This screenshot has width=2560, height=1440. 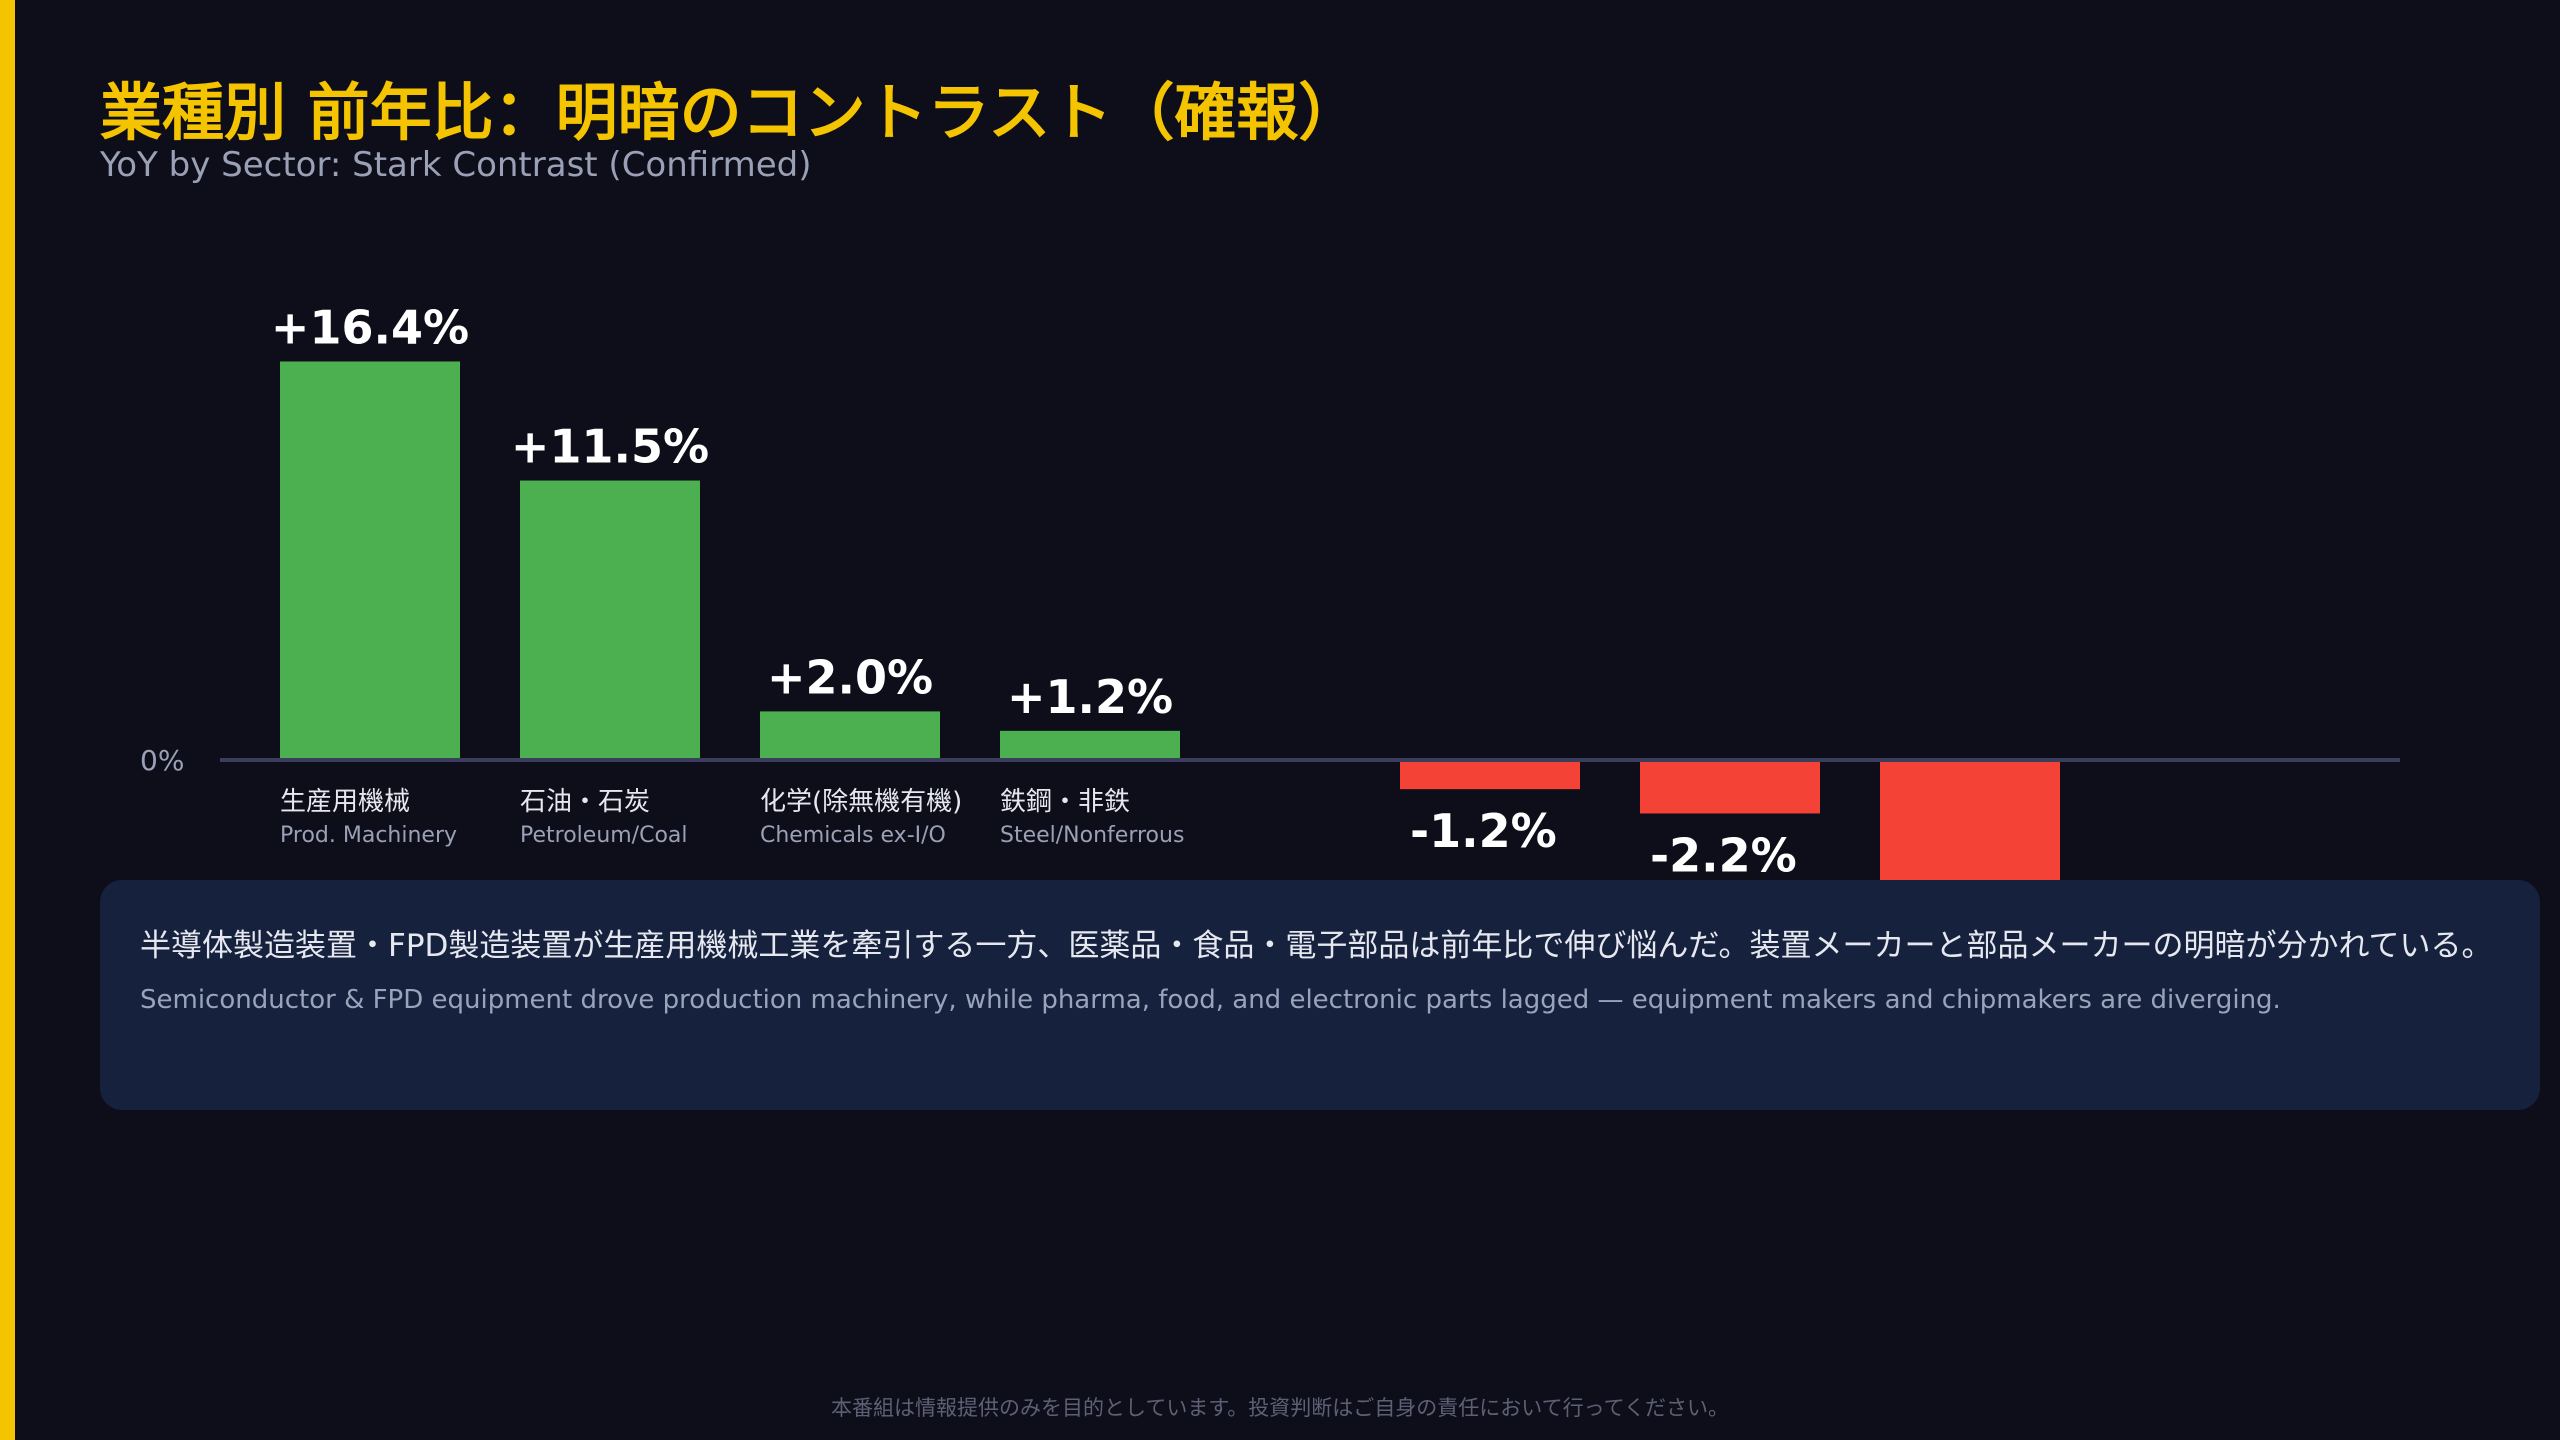 What do you see at coordinates (861, 802) in the screenshot?
I see `category-label-ja-2: 化学(除無機有機)` at bounding box center [861, 802].